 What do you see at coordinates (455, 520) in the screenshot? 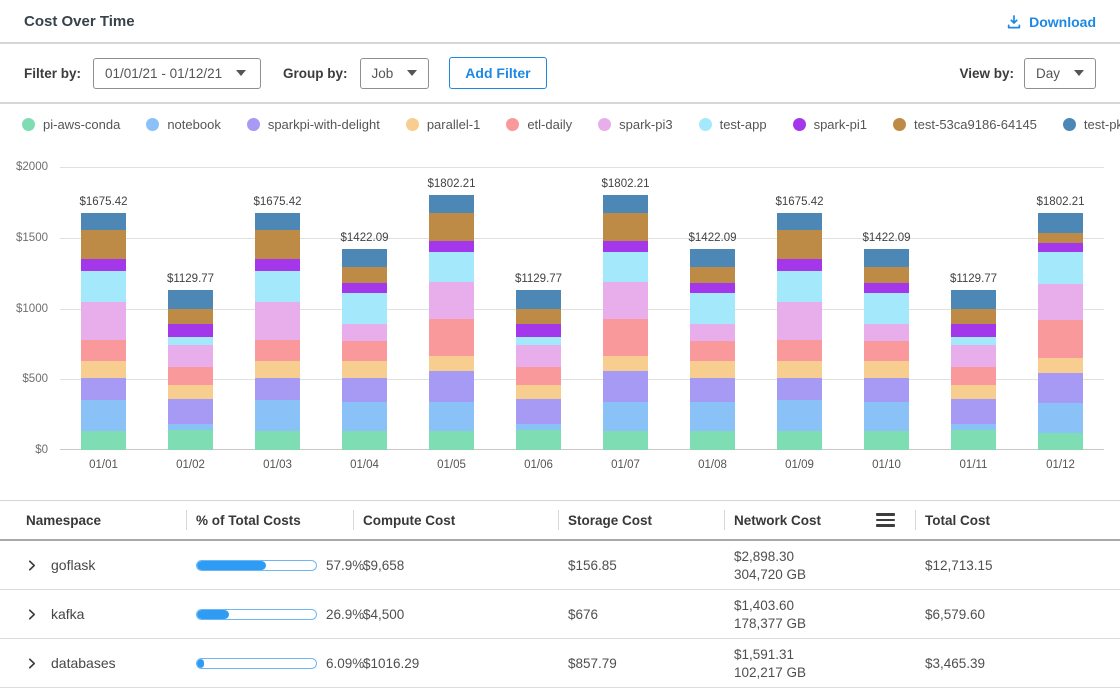
I see `col-header-compute-cost: Compute Cost` at bounding box center [455, 520].